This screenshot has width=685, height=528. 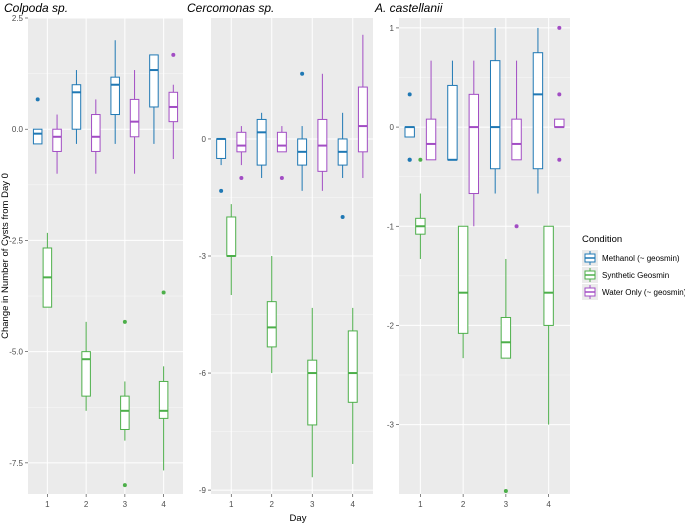 I want to click on y-tick-label: -2, so click(x=391, y=325).